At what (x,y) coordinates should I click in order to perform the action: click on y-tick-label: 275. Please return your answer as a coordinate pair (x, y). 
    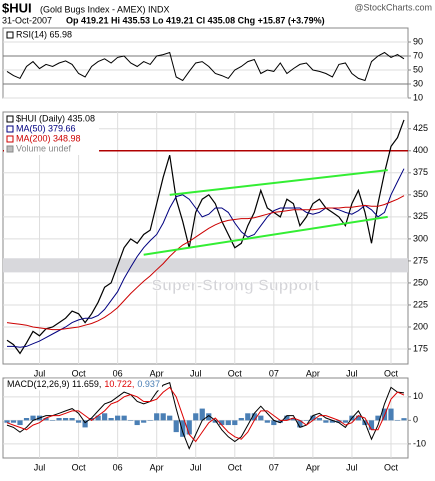
    Looking at the image, I should click on (420, 260).